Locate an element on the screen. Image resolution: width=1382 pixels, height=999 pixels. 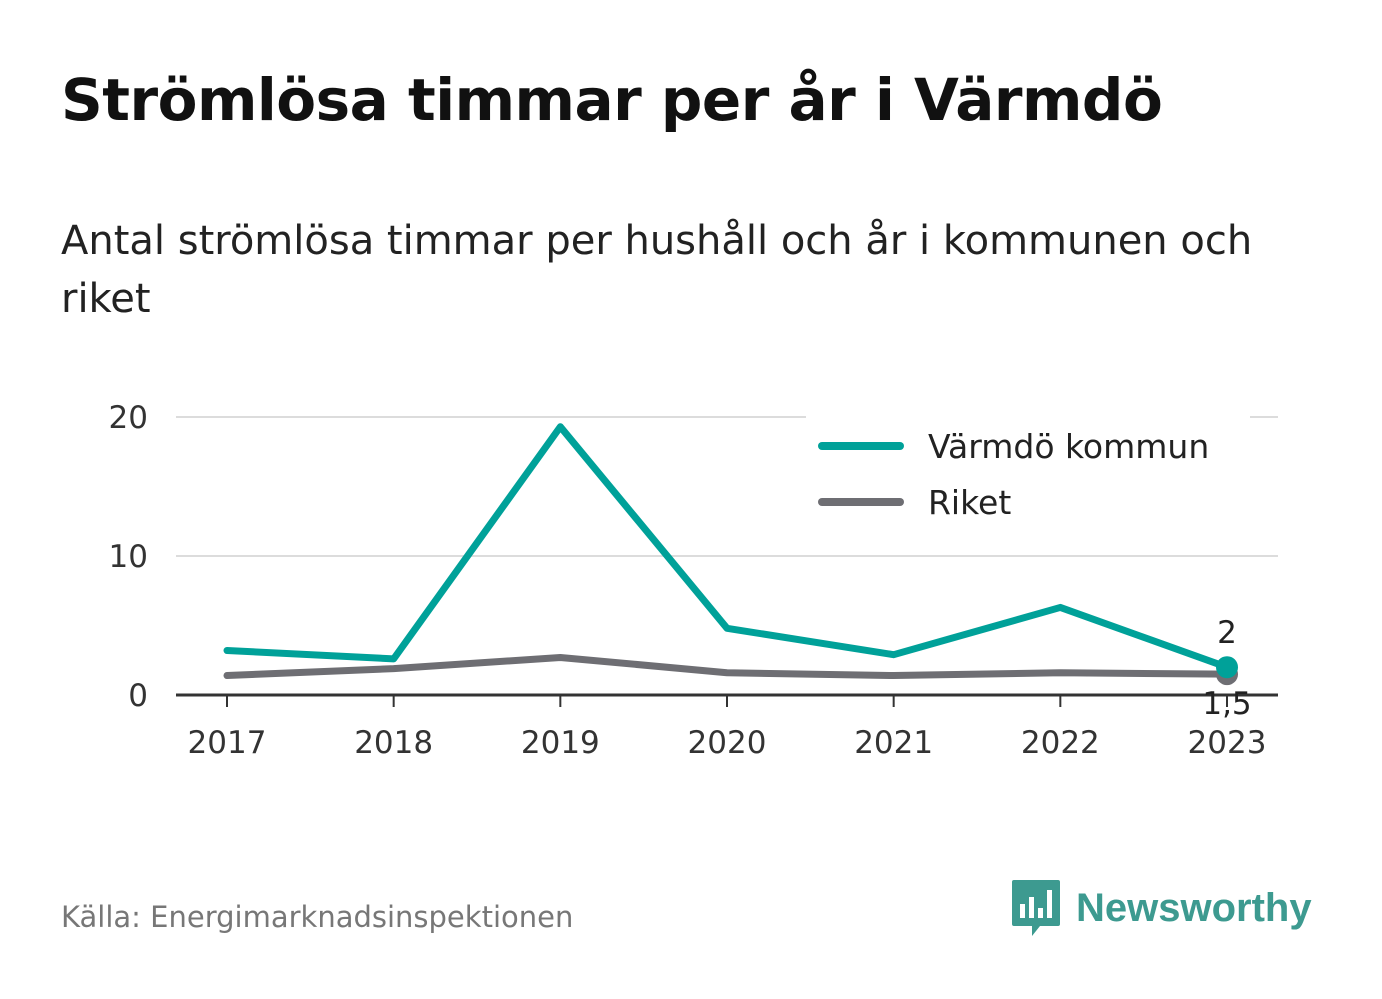
brand-name: Newsworthy is located at coordinates (1194, 907).